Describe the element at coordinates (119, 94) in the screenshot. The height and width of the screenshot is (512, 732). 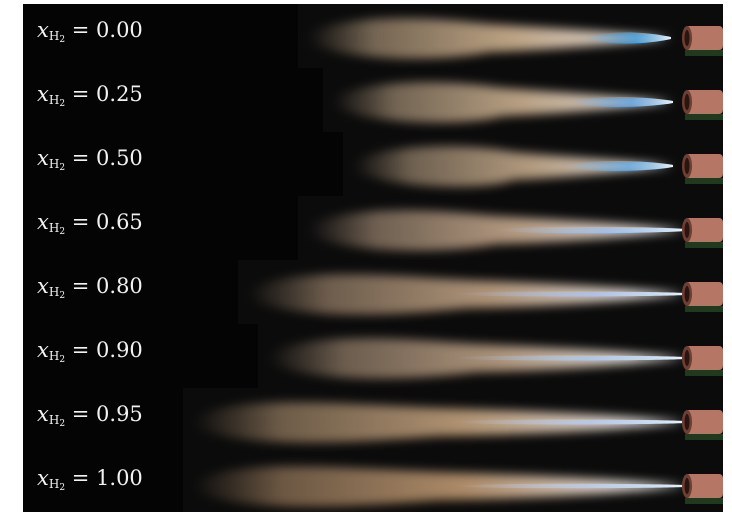
I see `label-value: 0.25` at that location.